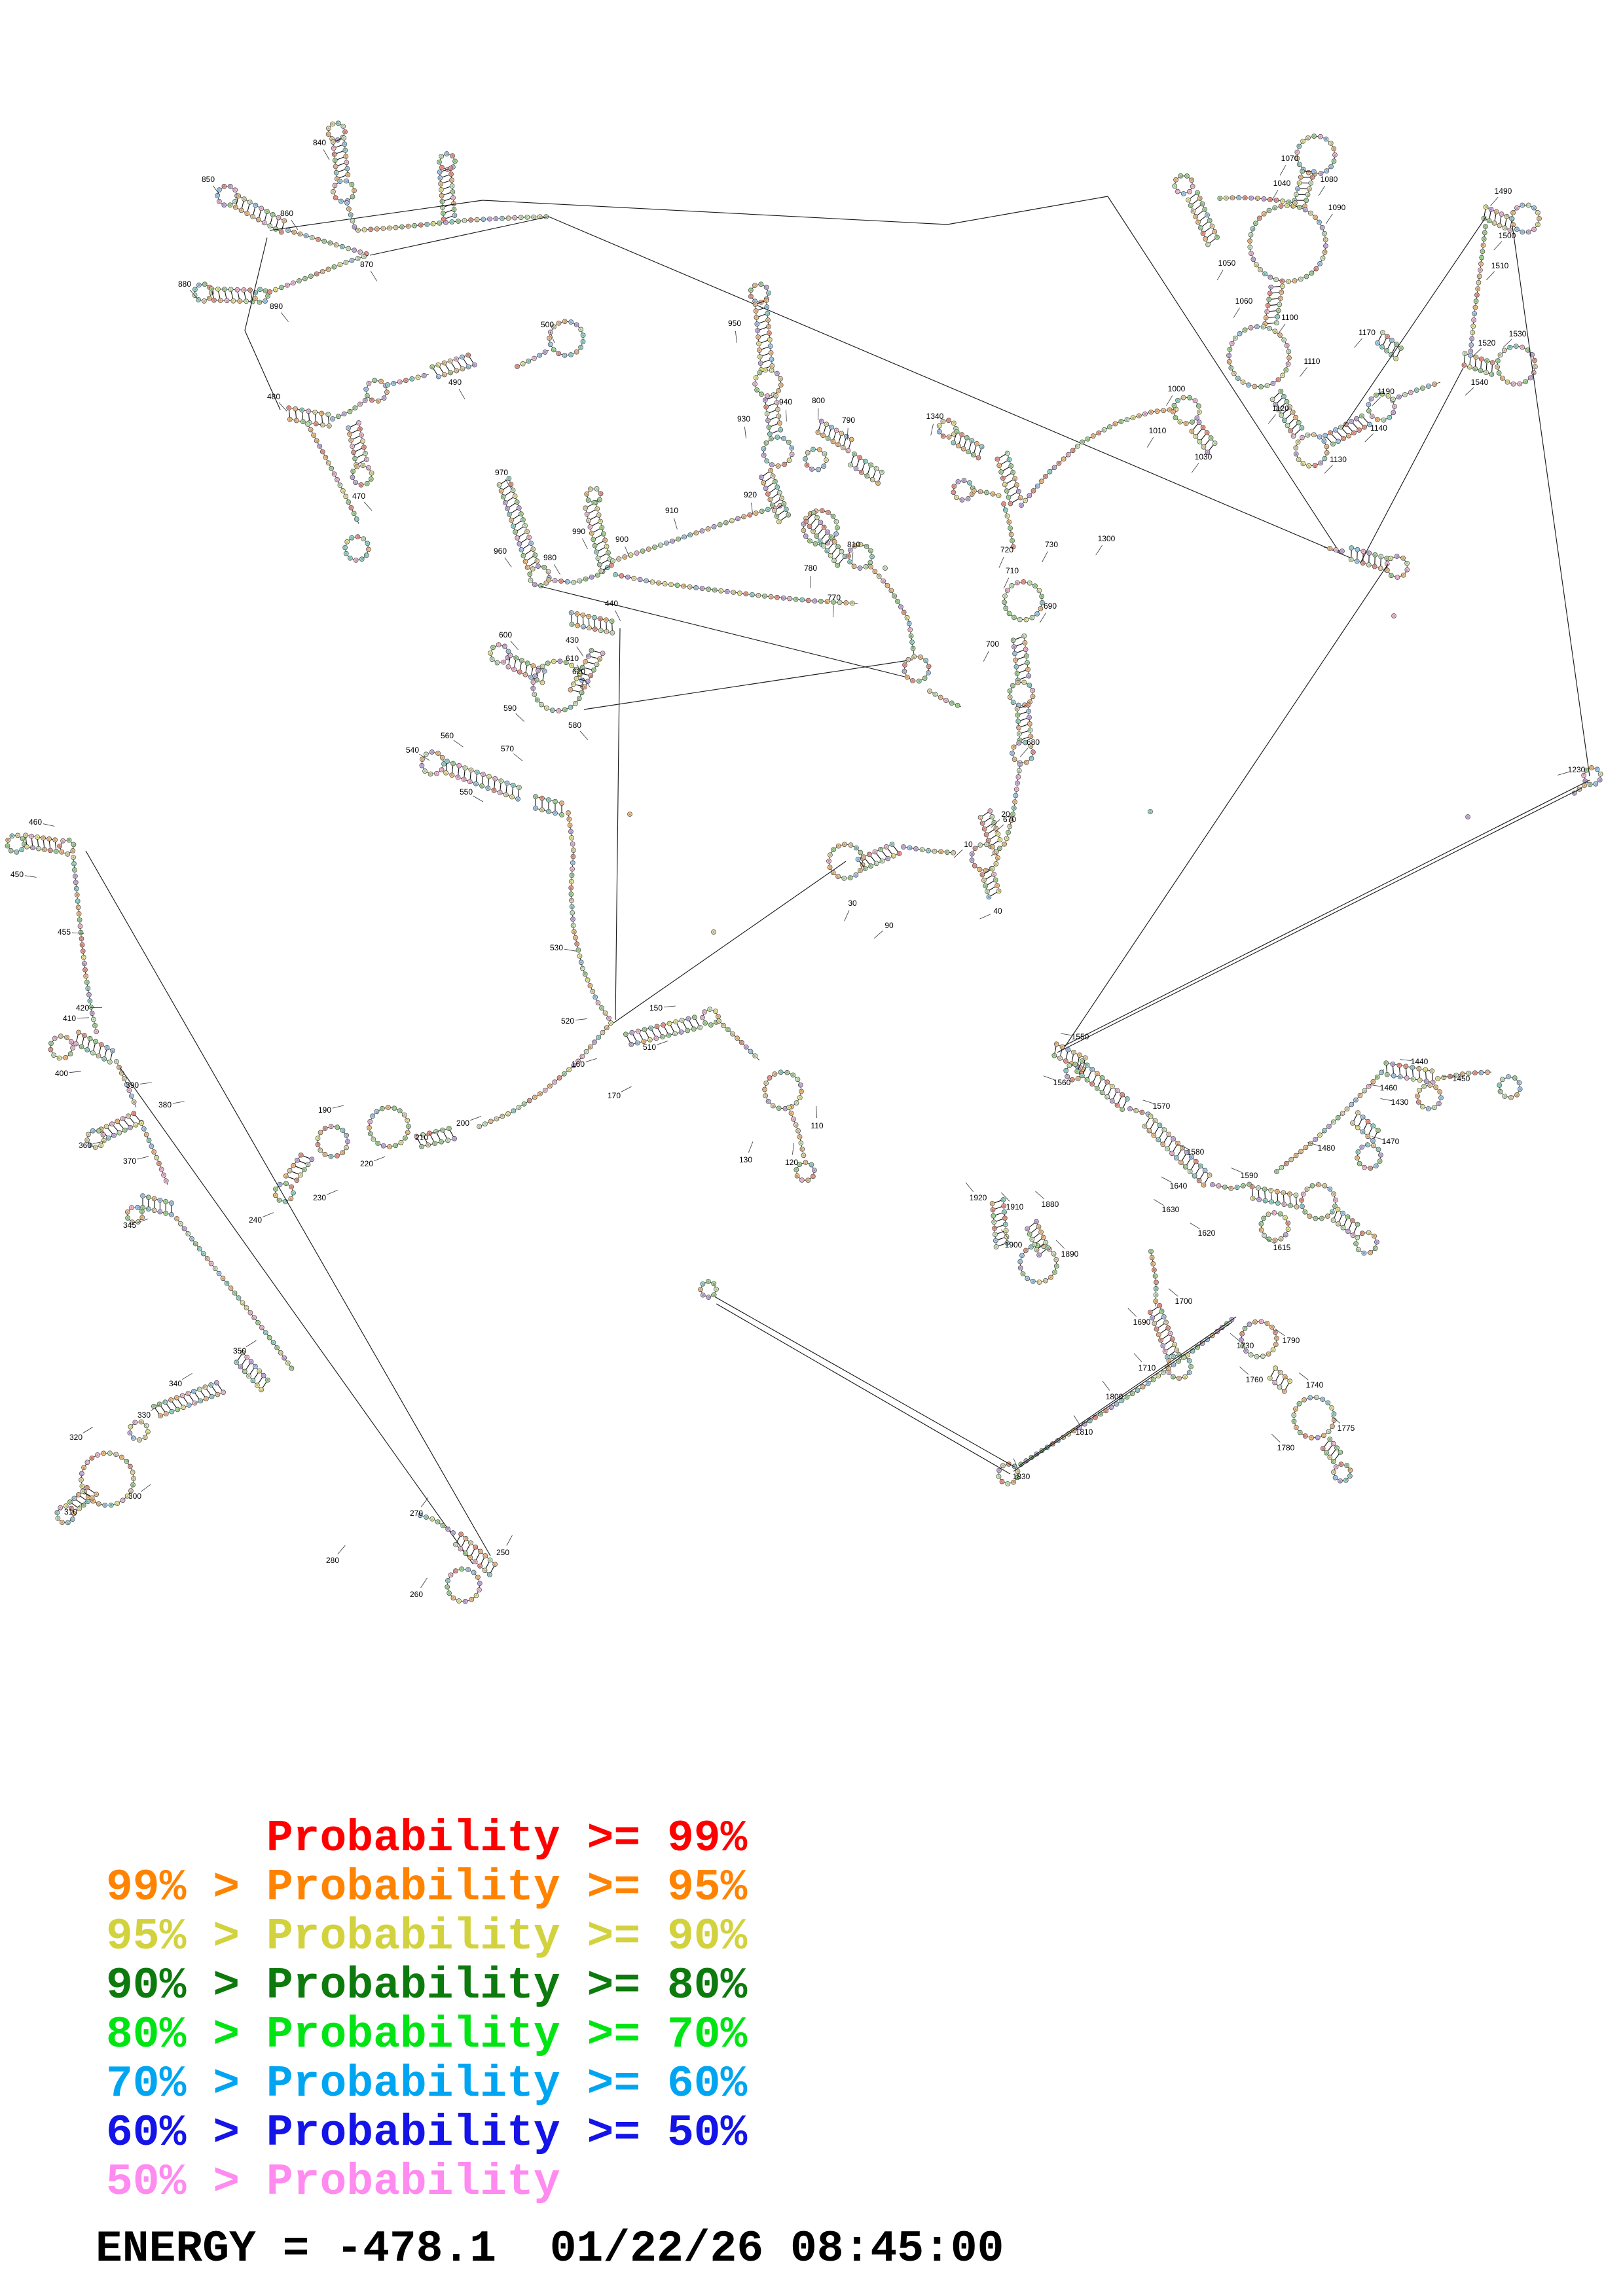  Describe the element at coordinates (17, 874) in the screenshot. I see `base-number-label: 450` at that location.